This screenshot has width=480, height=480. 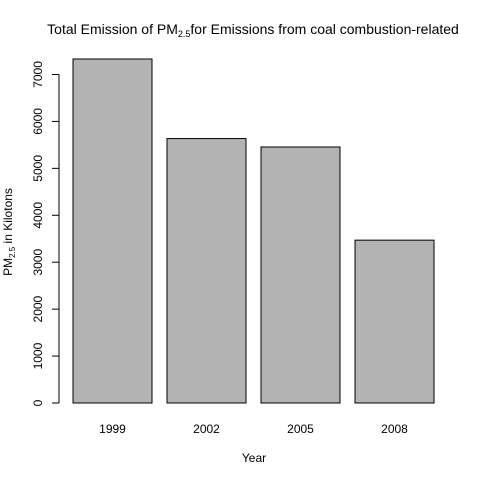 I want to click on y-tick-label: 2000, so click(x=38, y=308).